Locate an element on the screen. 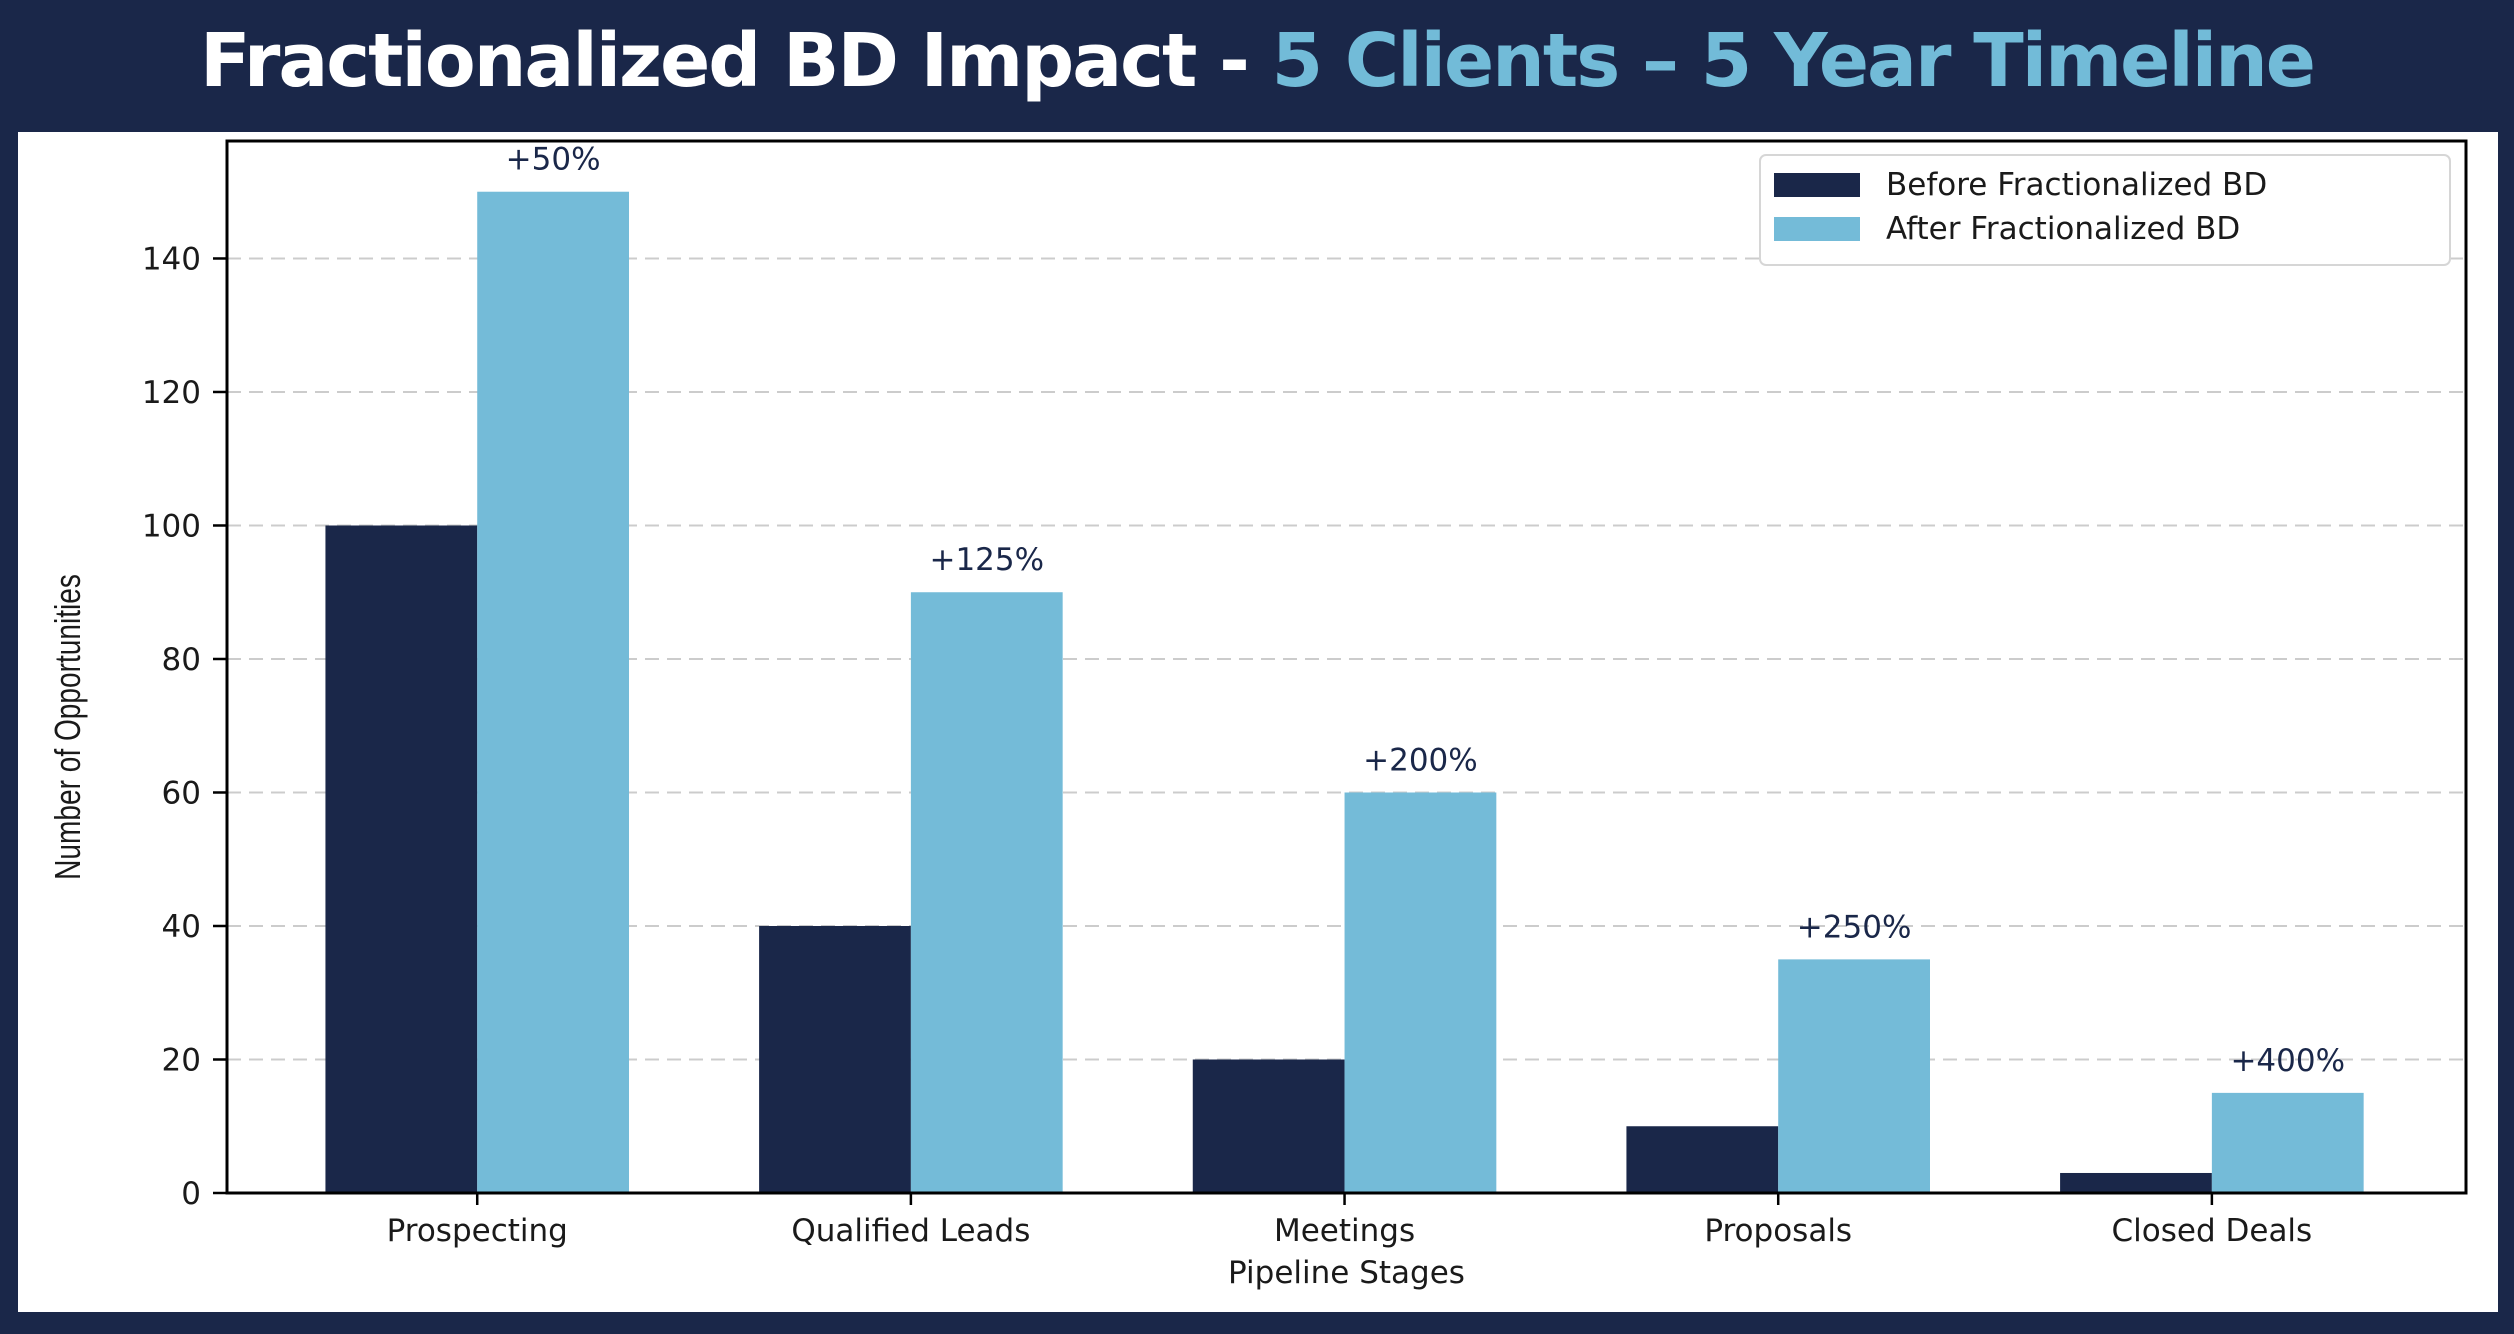 The height and width of the screenshot is (1334, 2514). legend-swatch-before is located at coordinates (1817, 185).